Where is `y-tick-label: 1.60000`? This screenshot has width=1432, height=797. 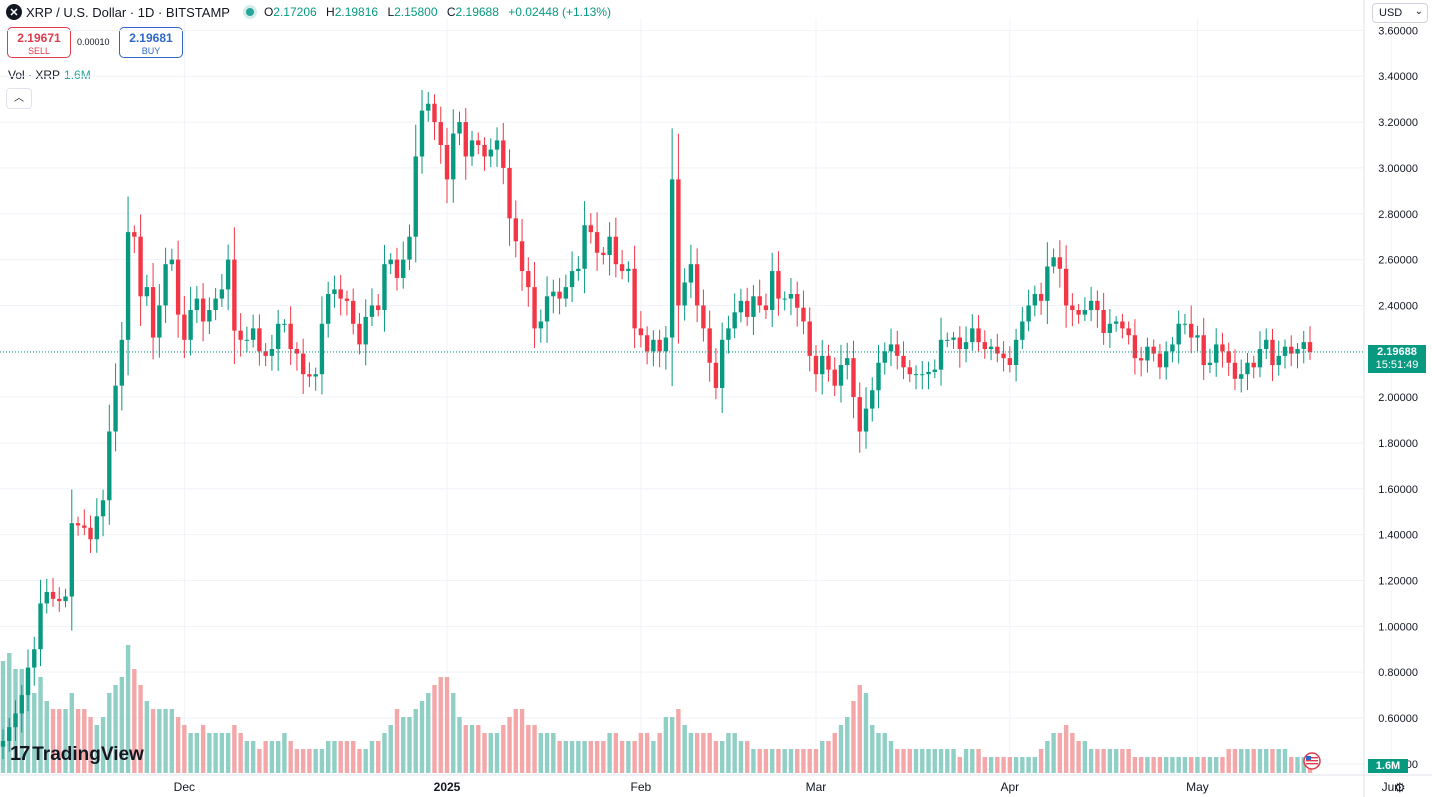
y-tick-label: 1.60000 is located at coordinates (1398, 490).